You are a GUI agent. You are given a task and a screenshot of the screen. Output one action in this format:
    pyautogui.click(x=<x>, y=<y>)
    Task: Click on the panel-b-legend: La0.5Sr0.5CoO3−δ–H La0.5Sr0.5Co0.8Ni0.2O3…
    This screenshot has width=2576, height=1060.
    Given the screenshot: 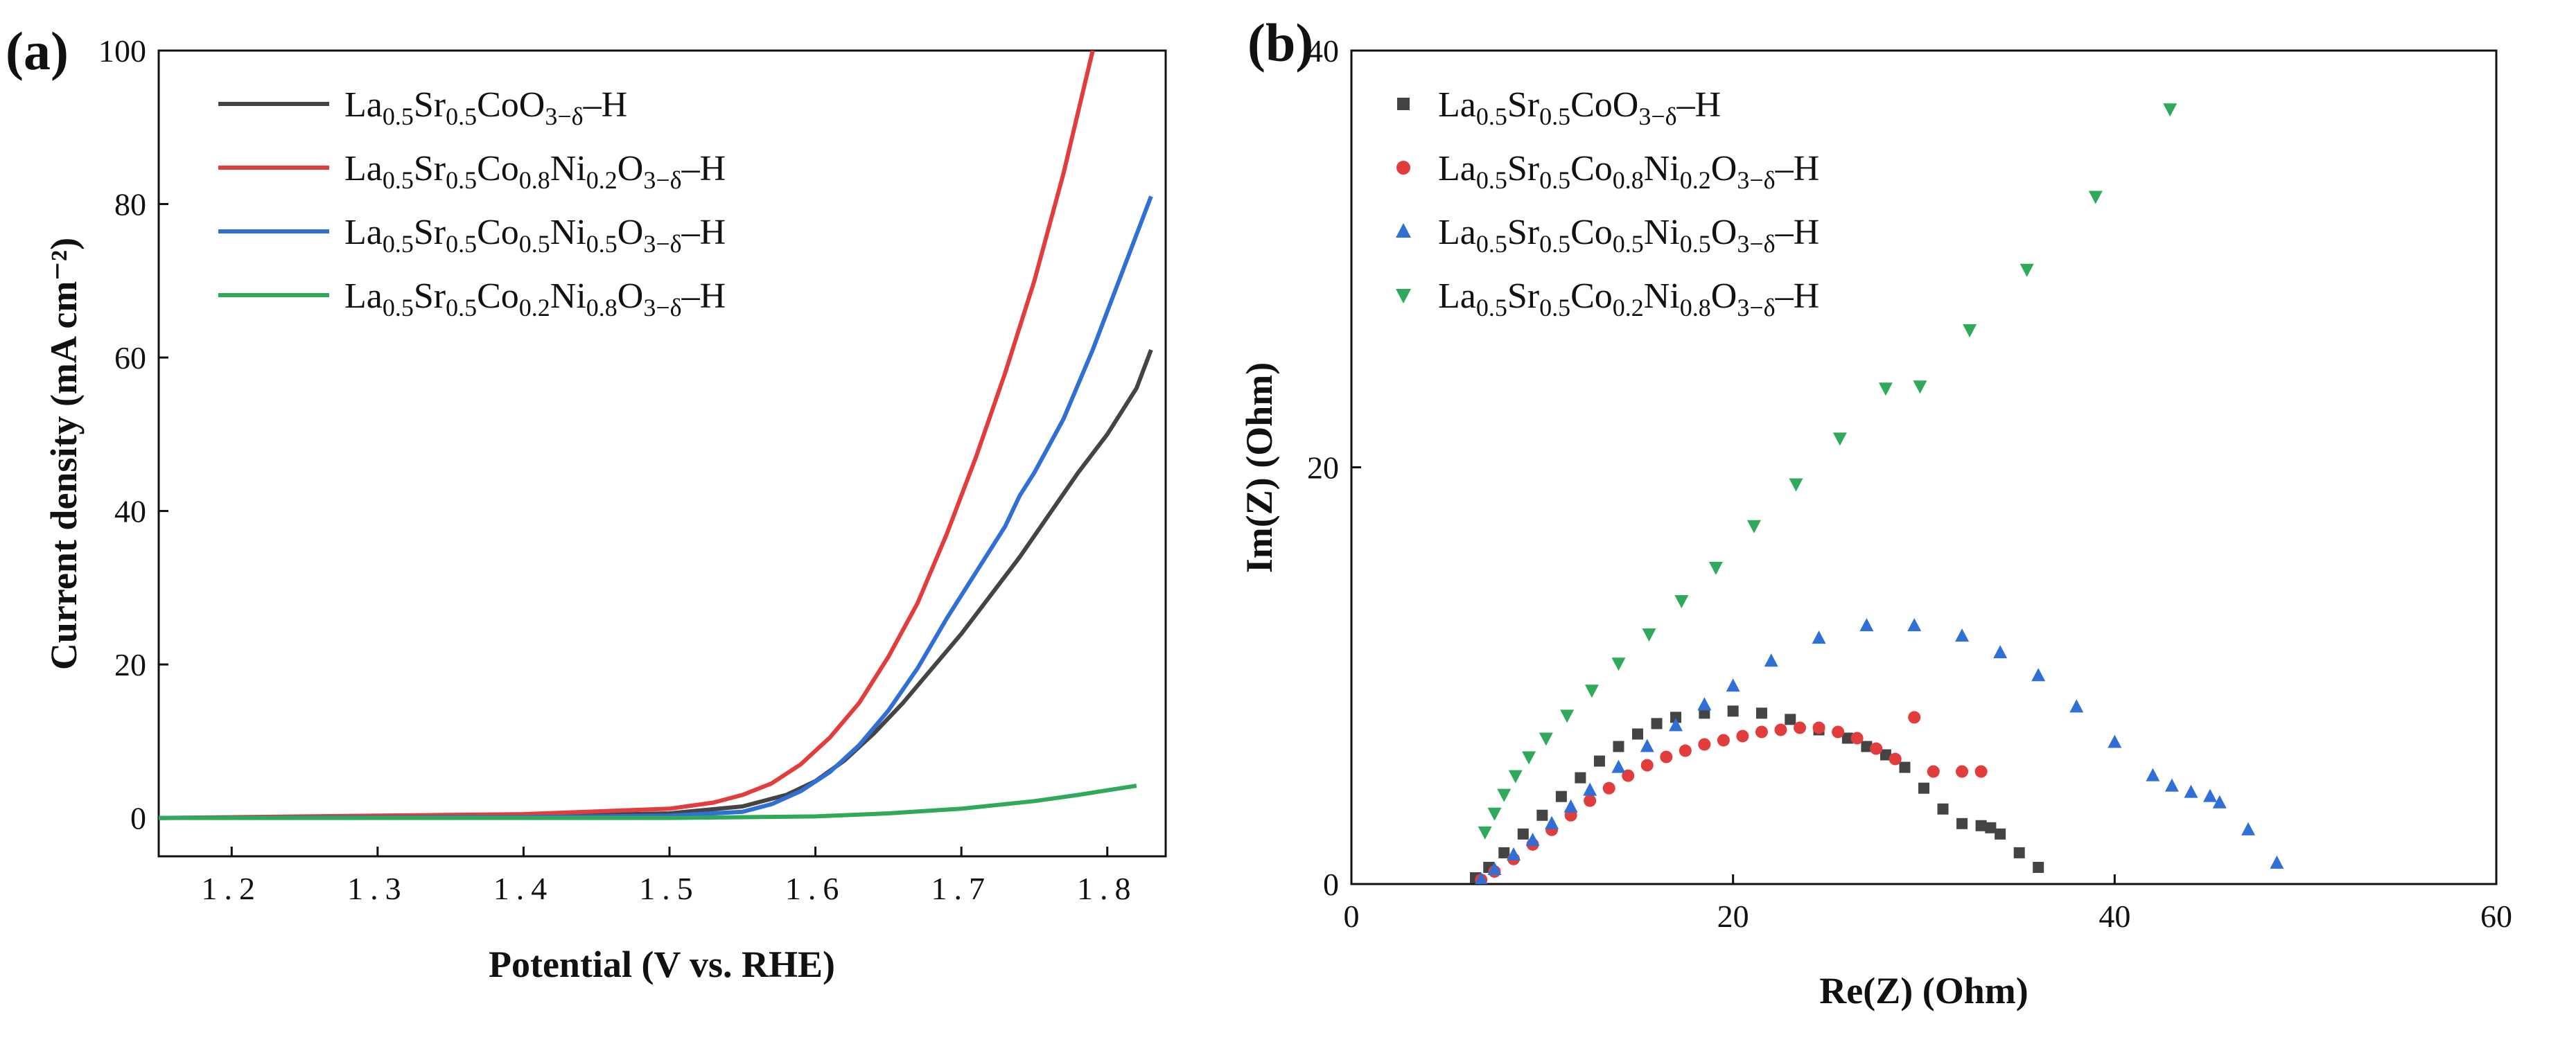 What is the action you would take?
    pyautogui.click(x=1607, y=203)
    